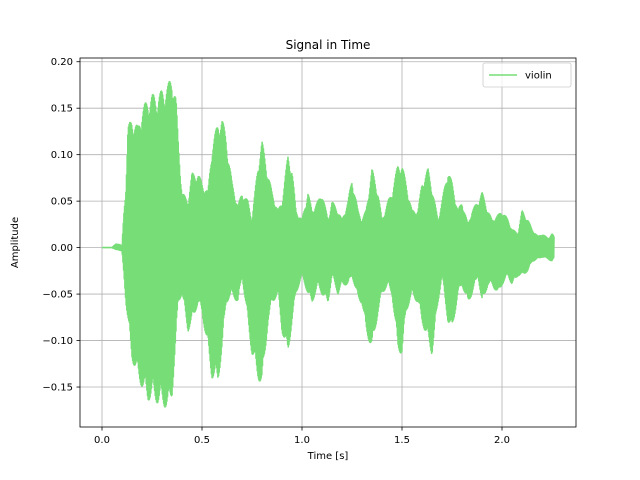 Image resolution: width=640 pixels, height=480 pixels. I want to click on x-axis-ticks: 0.0 0.5 1.0 1.5 2.0, so click(302, 436).